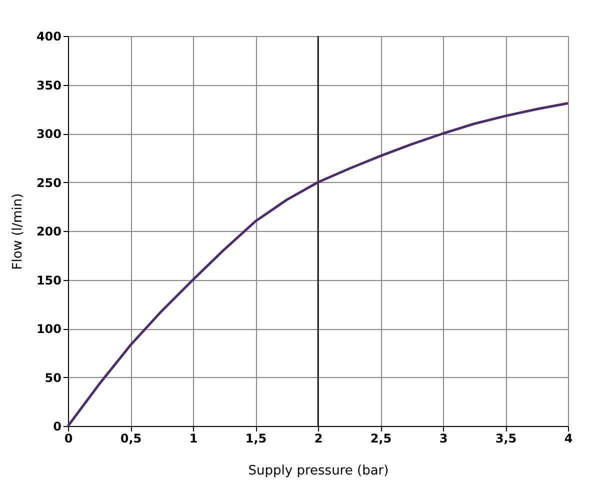 The width and height of the screenshot is (596, 495). Describe the element at coordinates (443, 439) in the screenshot. I see `x-tick-label: 3` at that location.